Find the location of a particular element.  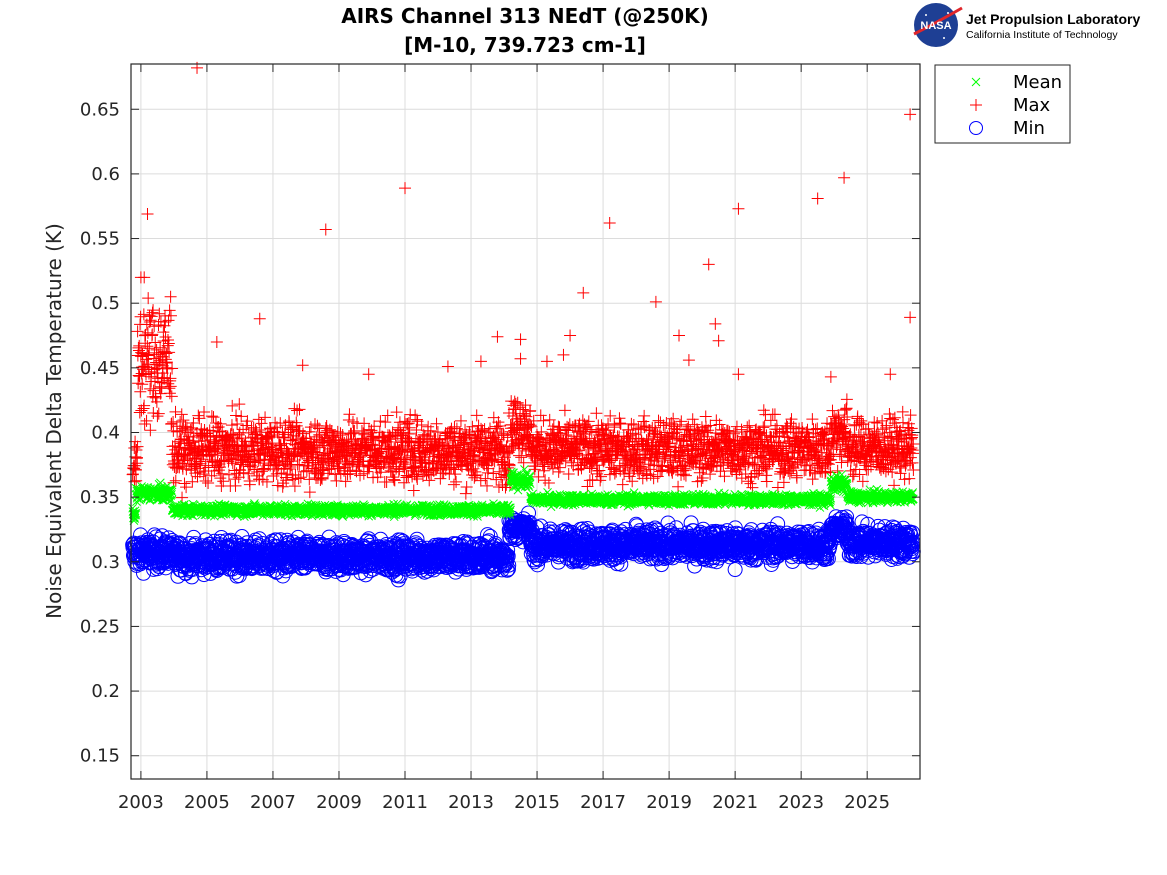

point-min is located at coordinates (206, 540).